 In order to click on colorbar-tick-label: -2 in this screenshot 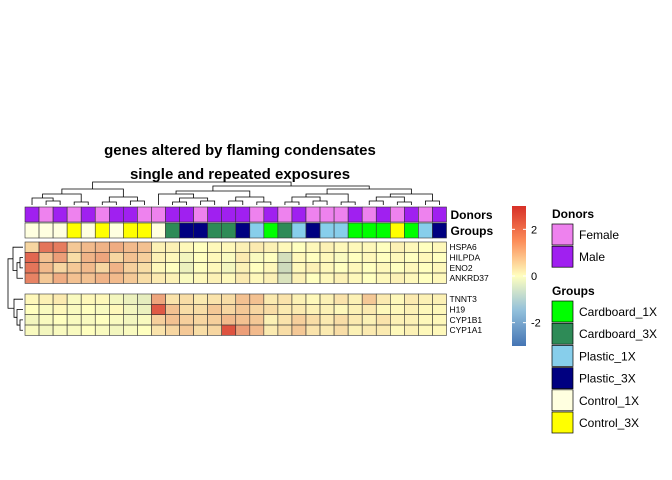, I will do `click(536, 324)`.